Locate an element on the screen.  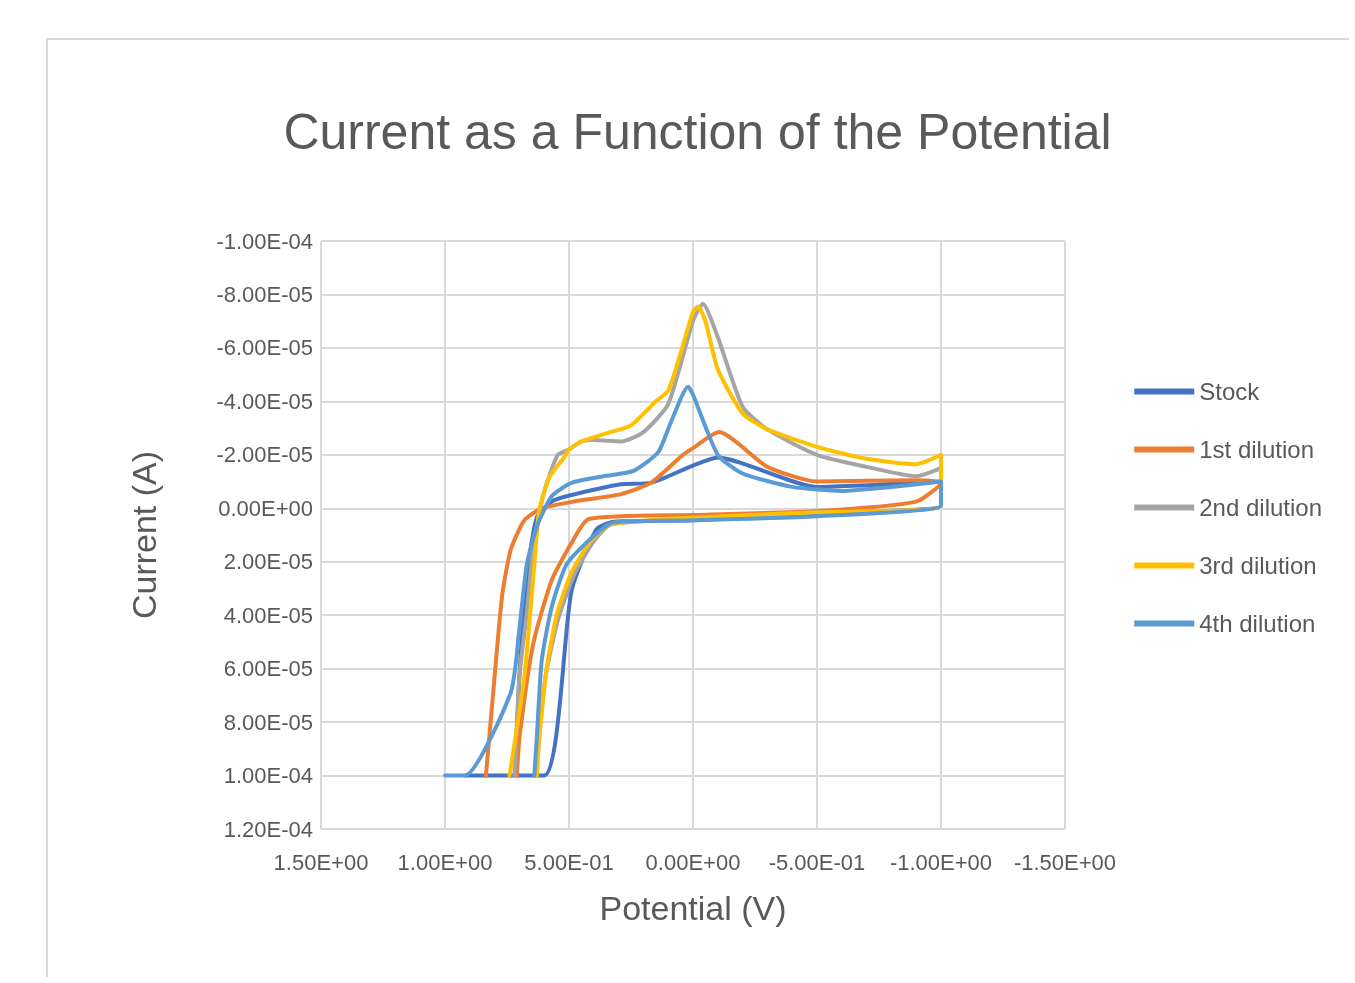
y-tick-label: 1.20E-04 is located at coordinates (268, 829).